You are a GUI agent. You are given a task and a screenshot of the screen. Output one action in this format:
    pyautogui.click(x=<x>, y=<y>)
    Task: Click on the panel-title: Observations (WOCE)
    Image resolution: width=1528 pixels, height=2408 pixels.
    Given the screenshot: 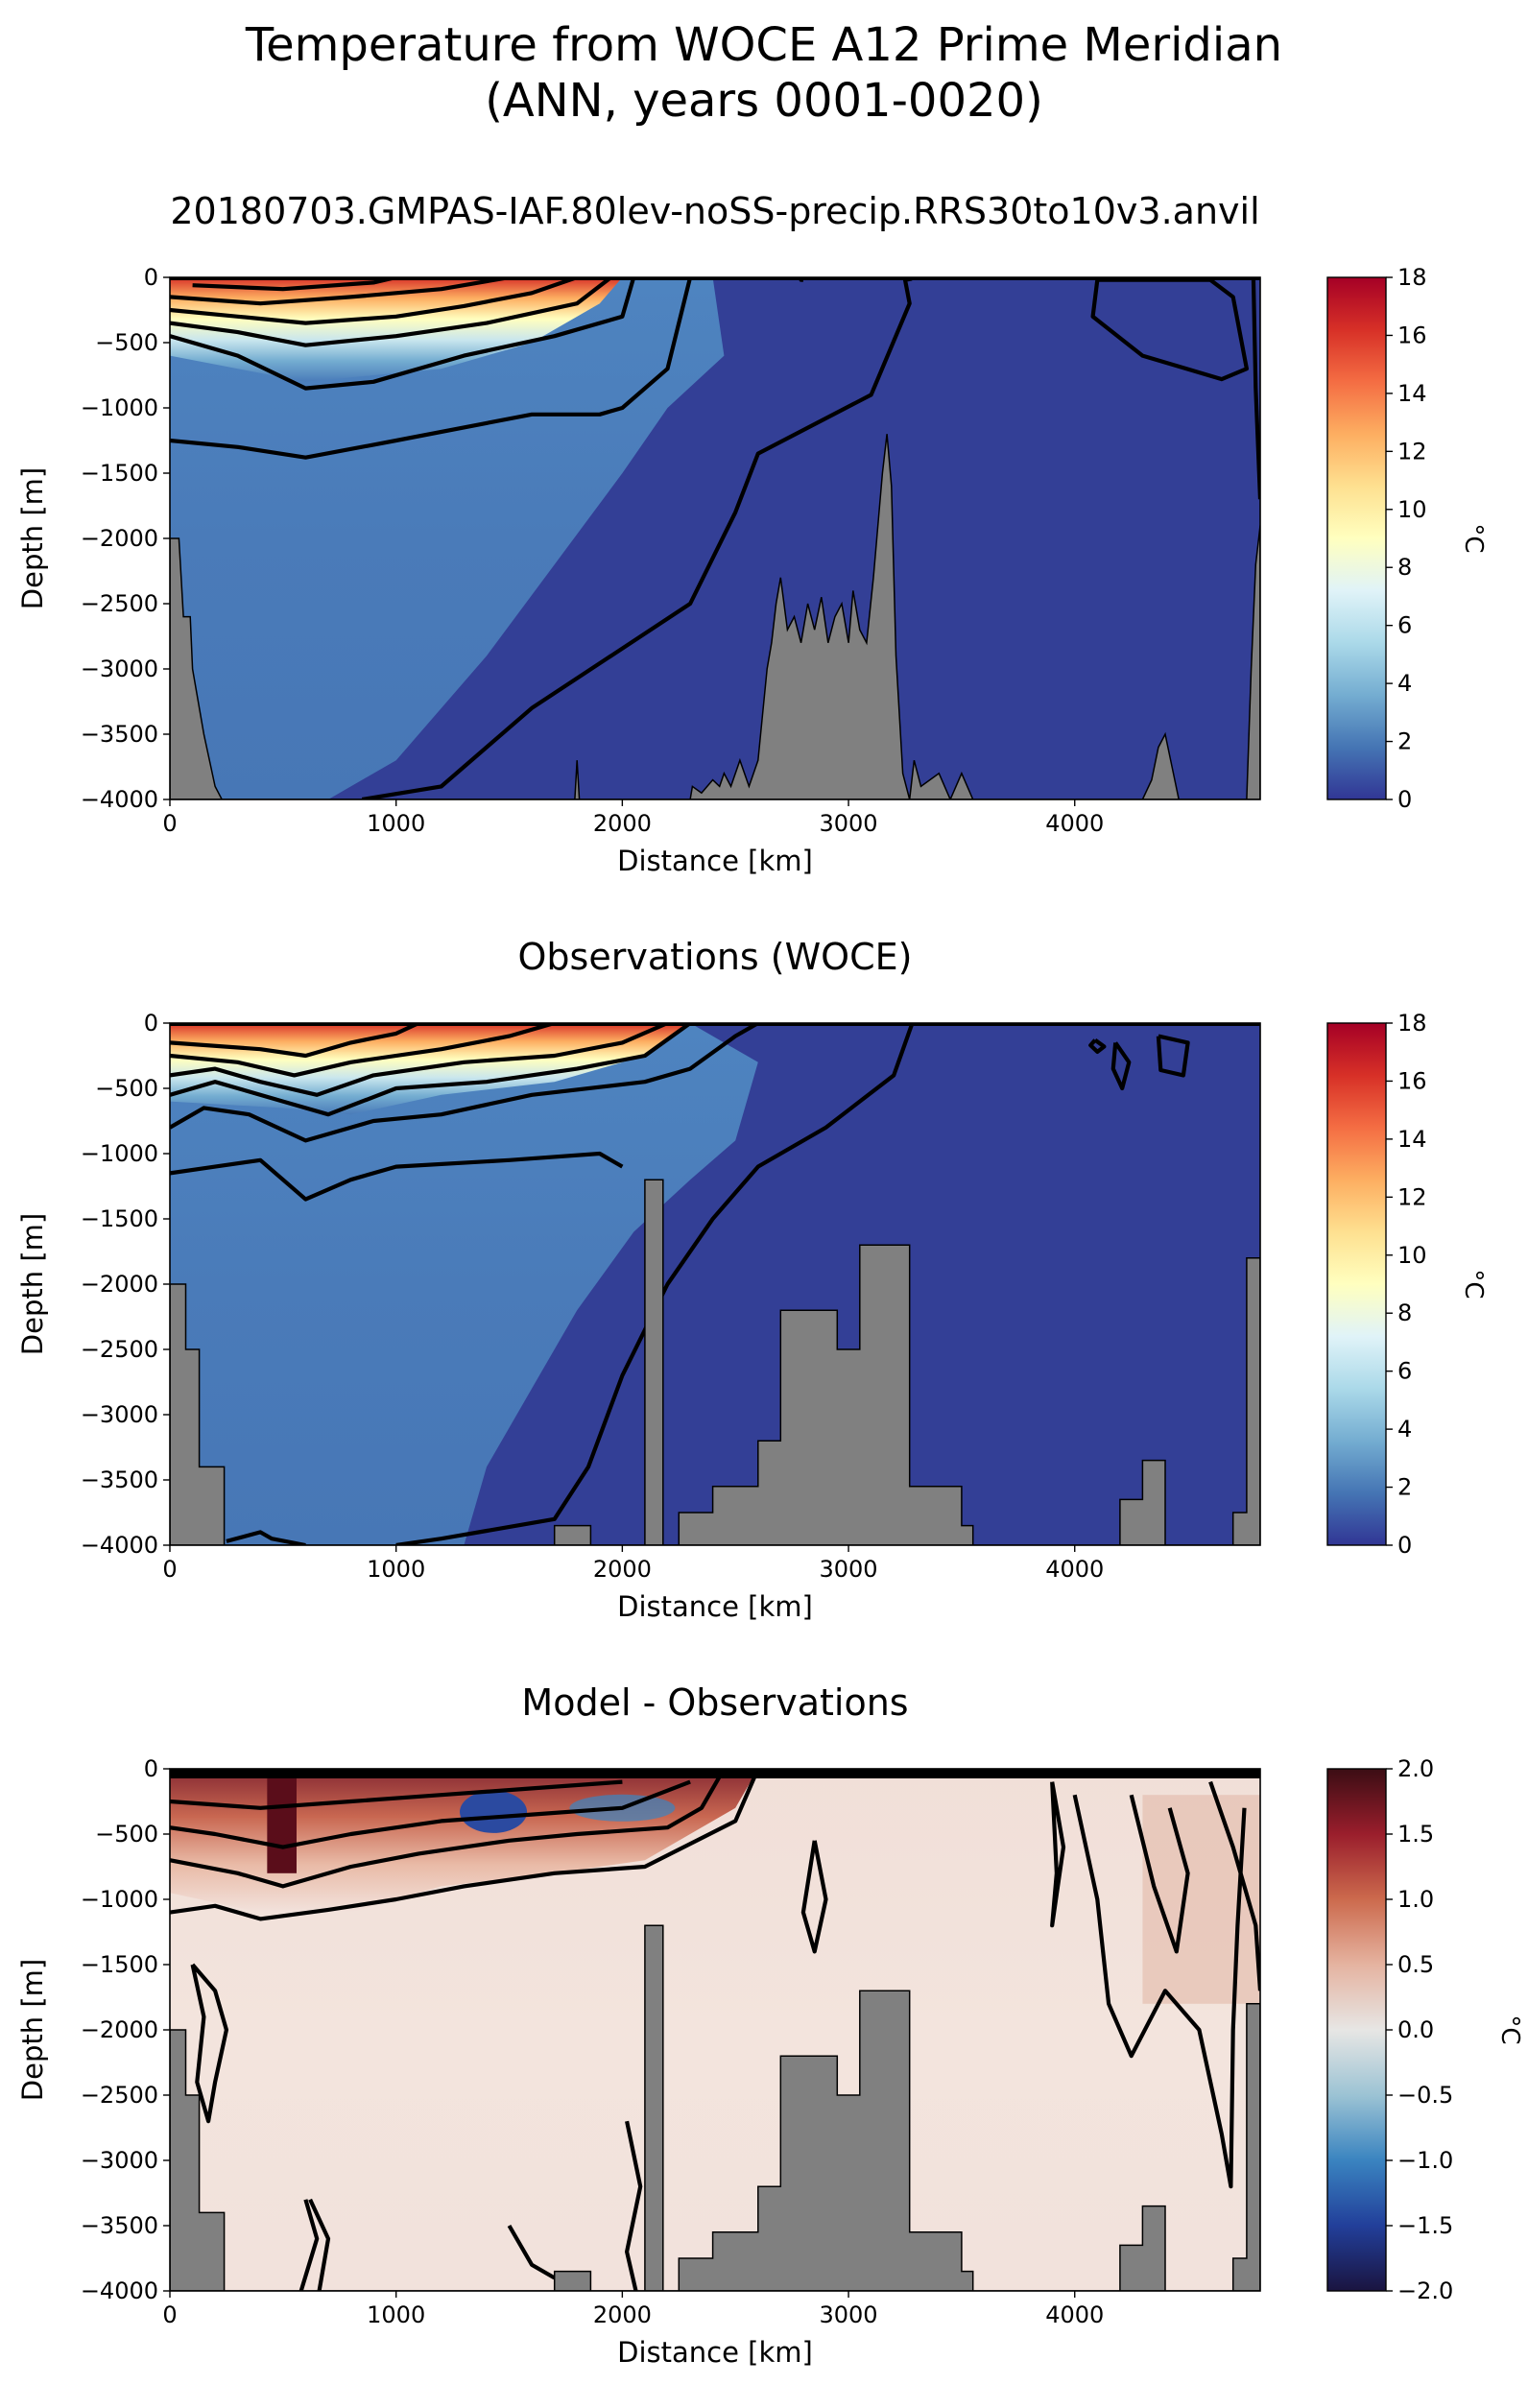 What is the action you would take?
    pyautogui.click(x=716, y=957)
    